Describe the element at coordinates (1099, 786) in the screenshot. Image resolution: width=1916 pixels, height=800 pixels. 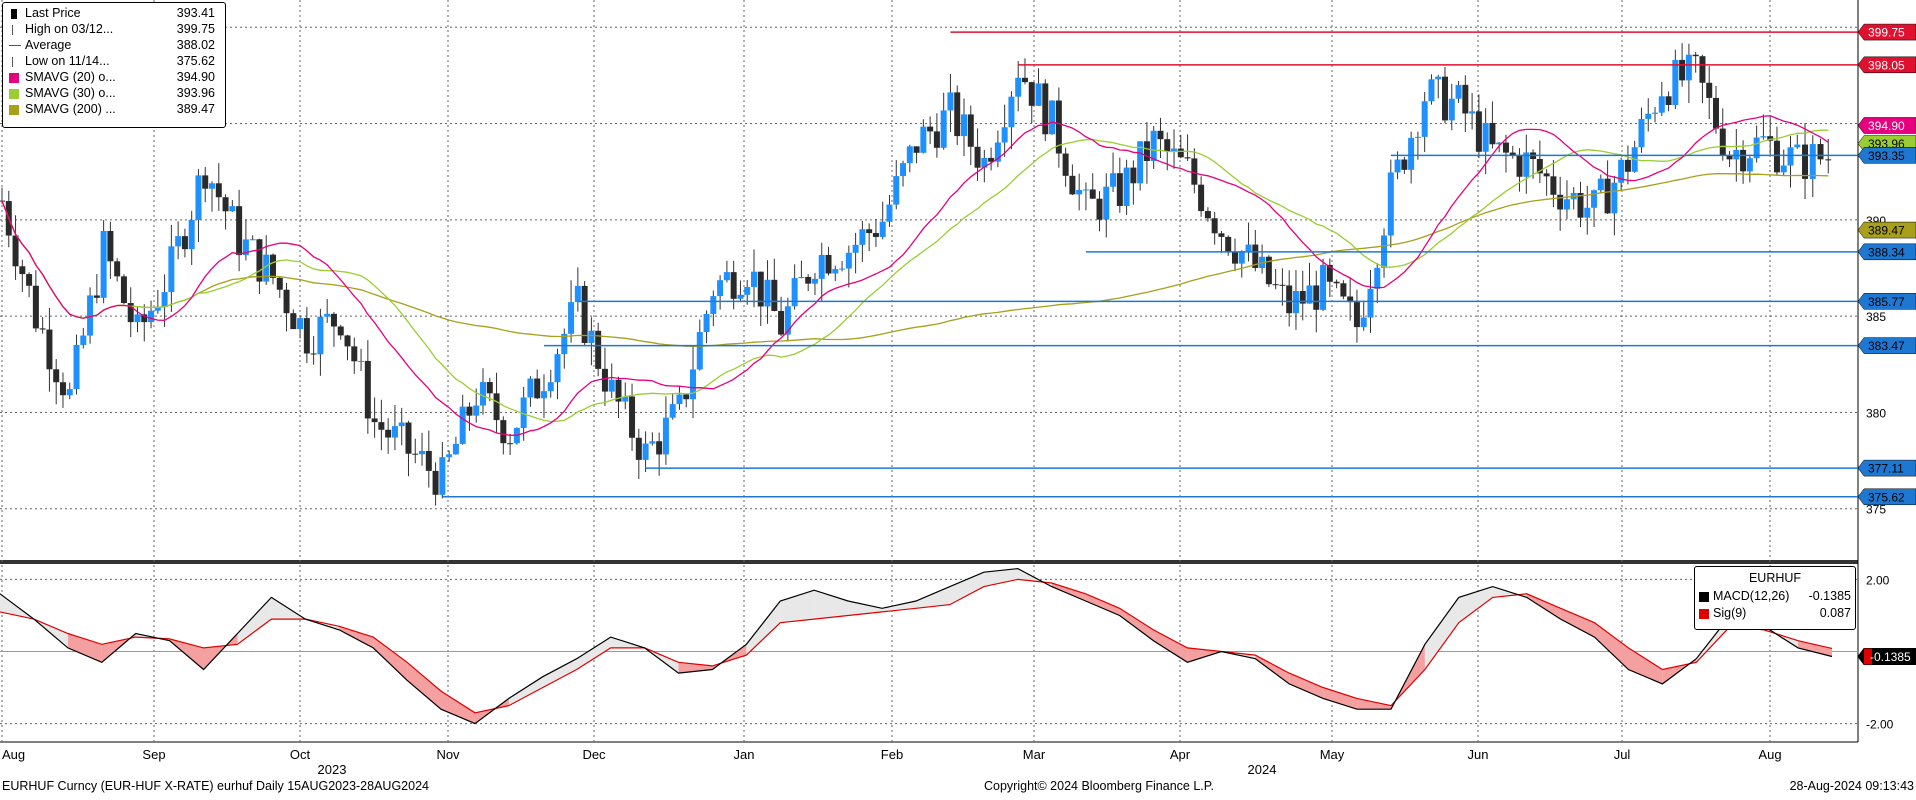
I see `footer-copyright: Copyright© 2024 Bloomberg Finance L.P.` at that location.